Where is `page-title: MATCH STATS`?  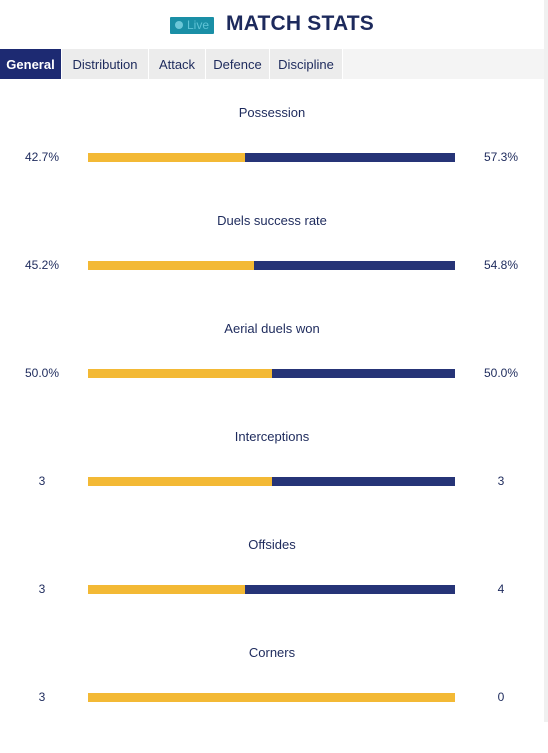
page-title: MATCH STATS is located at coordinates (300, 23).